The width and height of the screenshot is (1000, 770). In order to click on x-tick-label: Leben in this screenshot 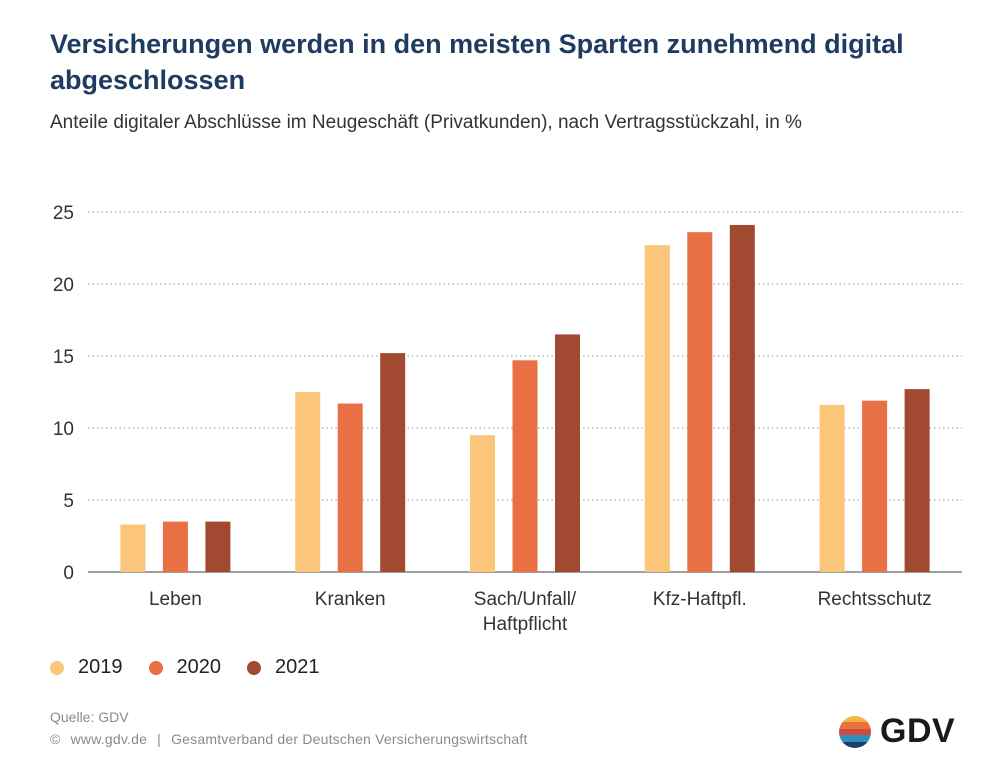, I will do `click(175, 599)`.